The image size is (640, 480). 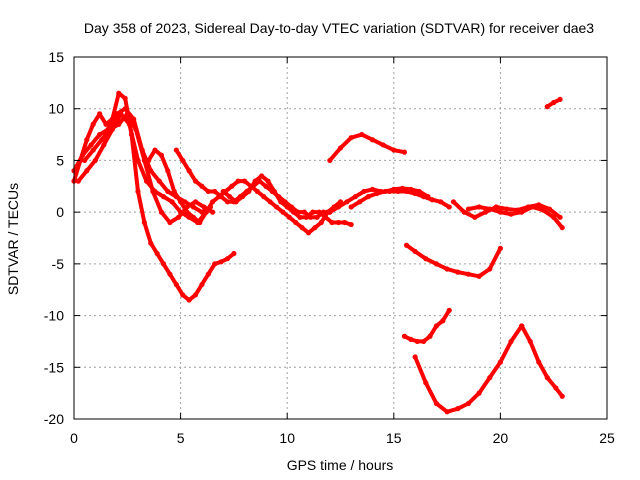 I want to click on y-tick-label: 5, so click(x=60, y=160).